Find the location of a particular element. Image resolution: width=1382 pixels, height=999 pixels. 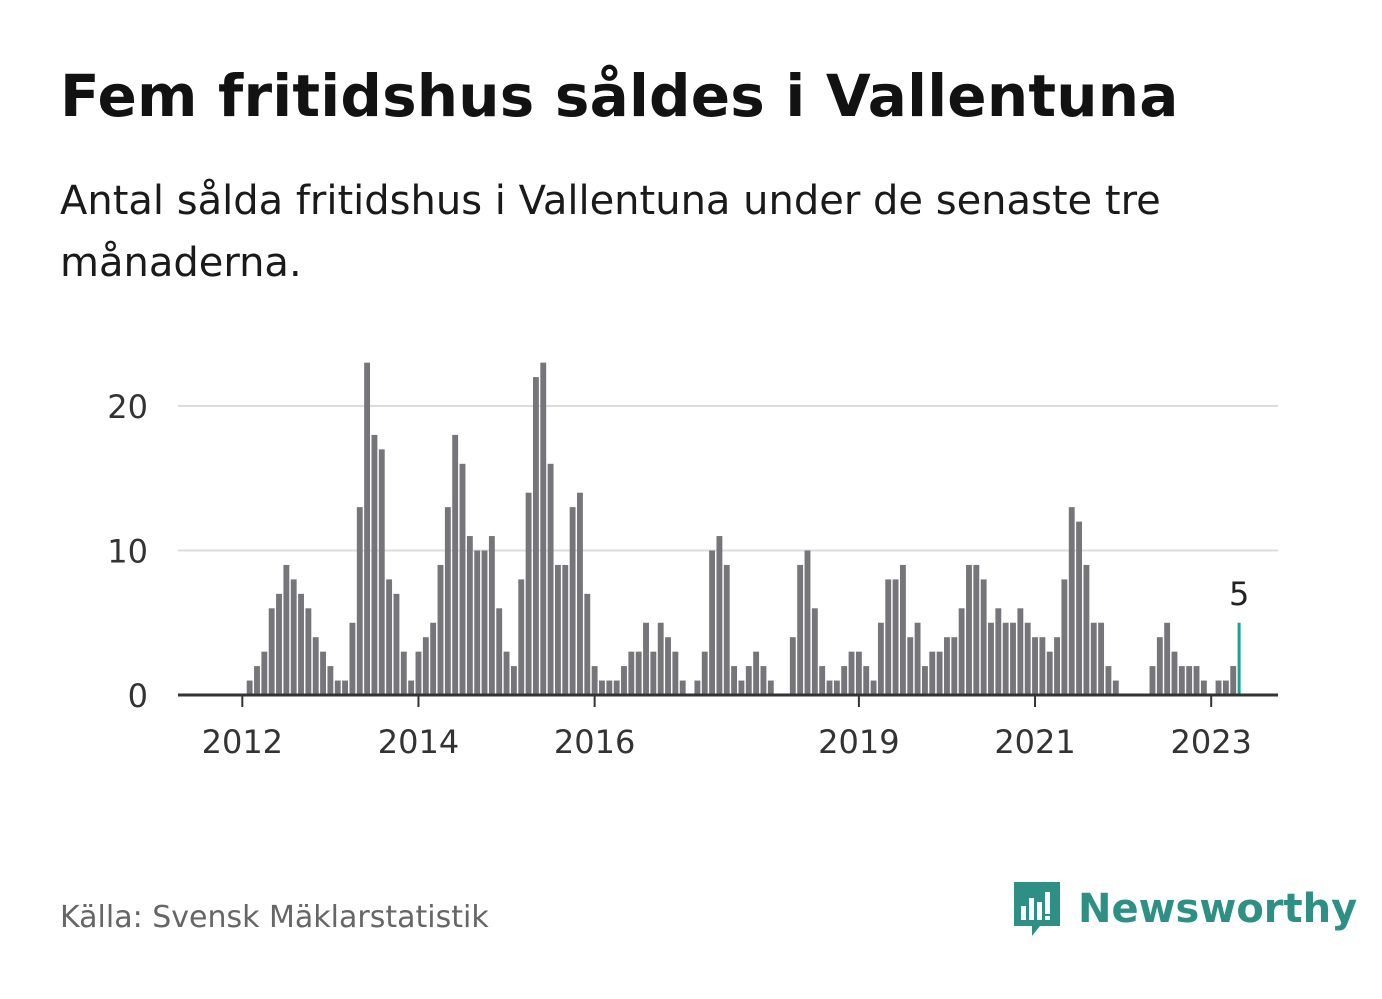

grid-lines is located at coordinates (728, 478).